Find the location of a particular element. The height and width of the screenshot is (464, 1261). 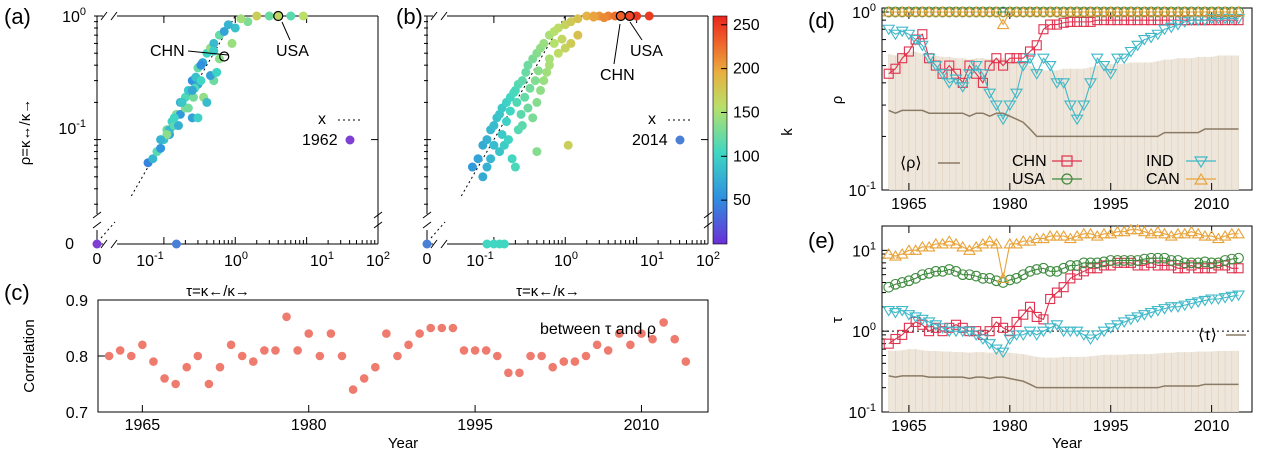

panel-b-marks is located at coordinates (565, 129).